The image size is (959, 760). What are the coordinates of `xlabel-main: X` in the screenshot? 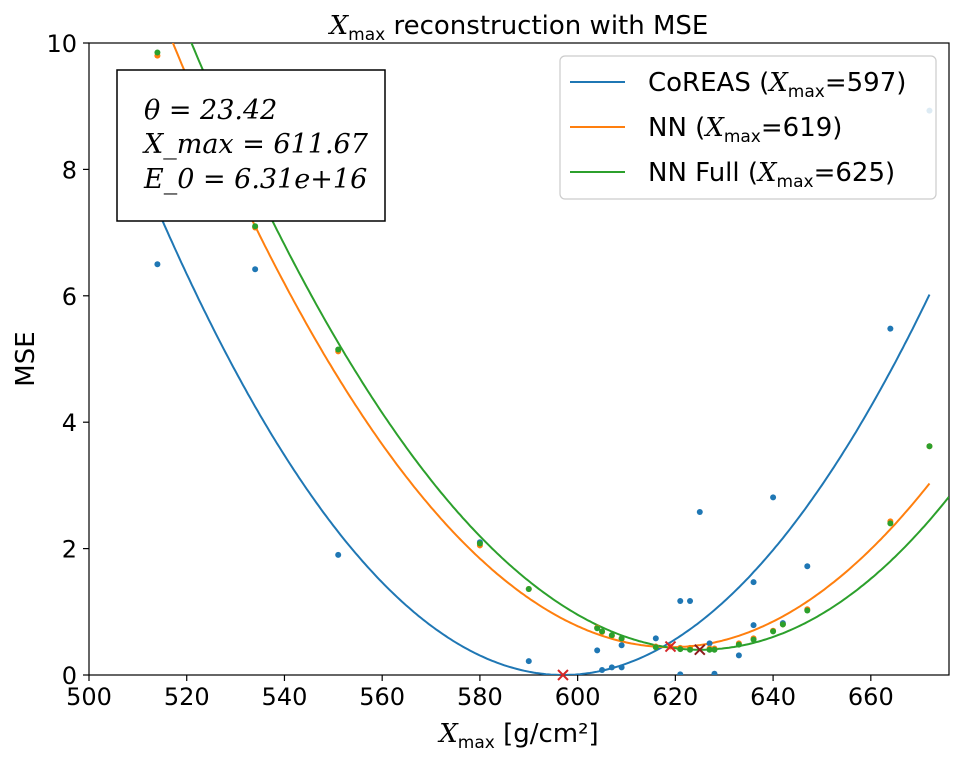 It's located at (448, 734).